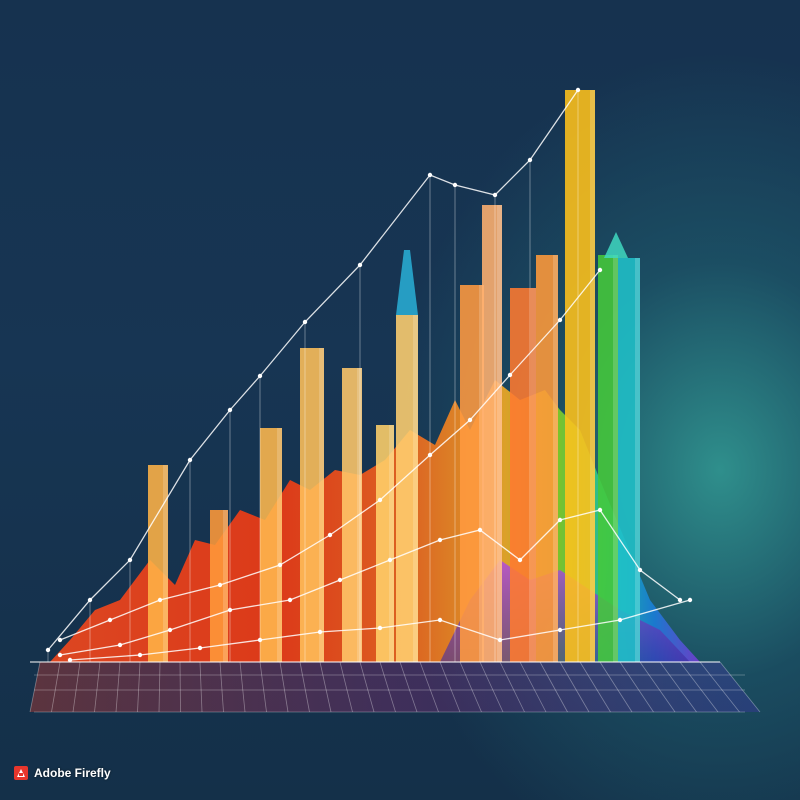 Image resolution: width=800 pixels, height=800 pixels. I want to click on watermark: Adobe Firefly, so click(62, 773).